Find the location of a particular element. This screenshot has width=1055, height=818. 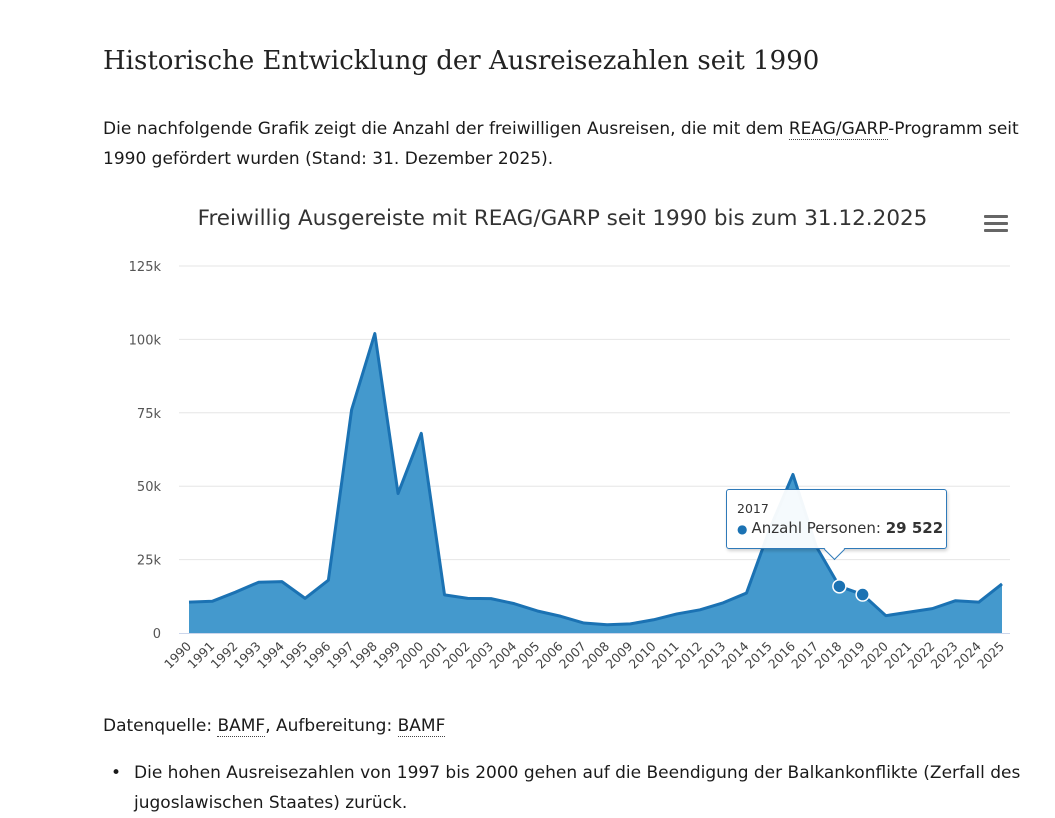

y-tick-label: 125k is located at coordinates (145, 267).